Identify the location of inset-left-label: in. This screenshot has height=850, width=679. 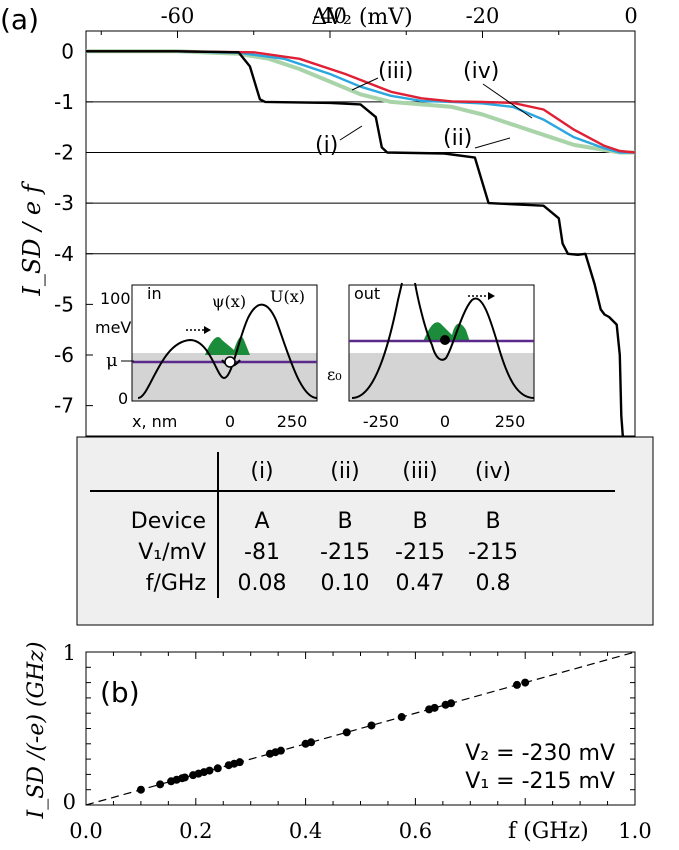
(154, 293).